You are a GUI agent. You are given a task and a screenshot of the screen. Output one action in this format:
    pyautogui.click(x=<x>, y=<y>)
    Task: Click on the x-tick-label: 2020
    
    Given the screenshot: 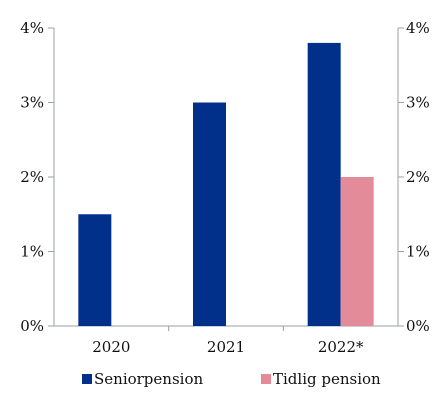 What is the action you would take?
    pyautogui.click(x=111, y=347)
    